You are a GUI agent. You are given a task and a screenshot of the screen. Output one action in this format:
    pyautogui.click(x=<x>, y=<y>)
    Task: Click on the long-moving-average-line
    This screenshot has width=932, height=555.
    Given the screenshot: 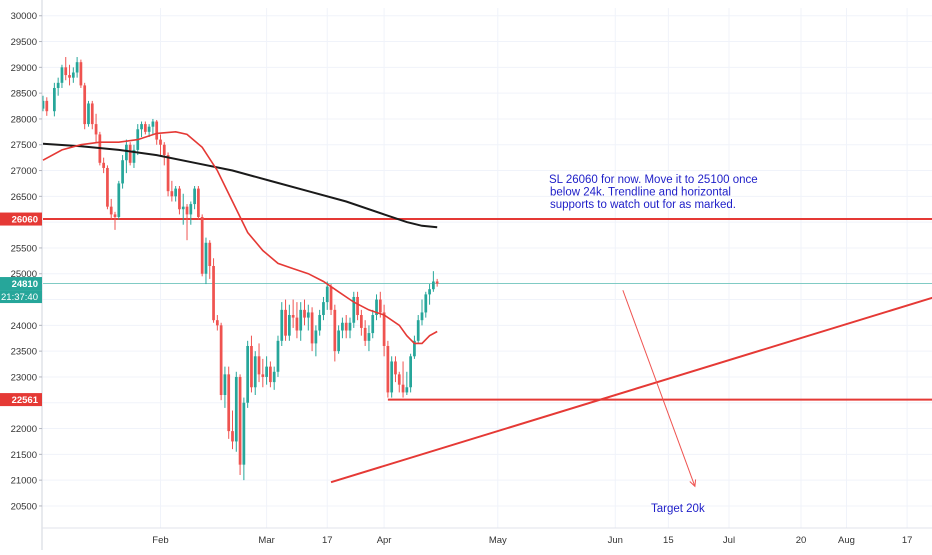 What is the action you would take?
    pyautogui.click(x=240, y=185)
    